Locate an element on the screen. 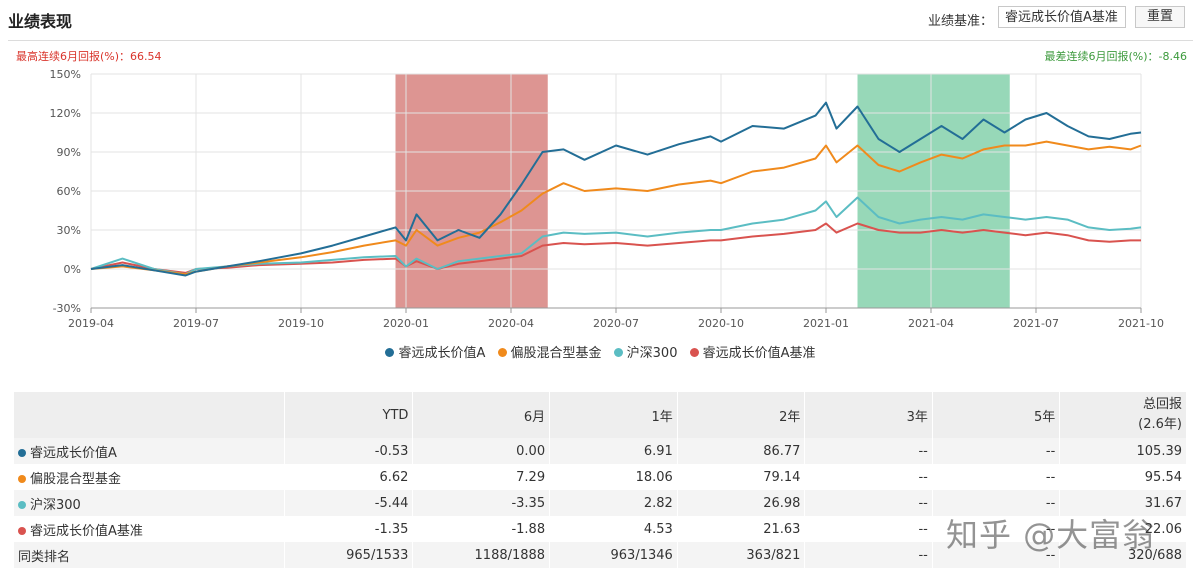 The width and height of the screenshot is (1201, 583). row-name-cell: 同类排名 is located at coordinates (149, 555).